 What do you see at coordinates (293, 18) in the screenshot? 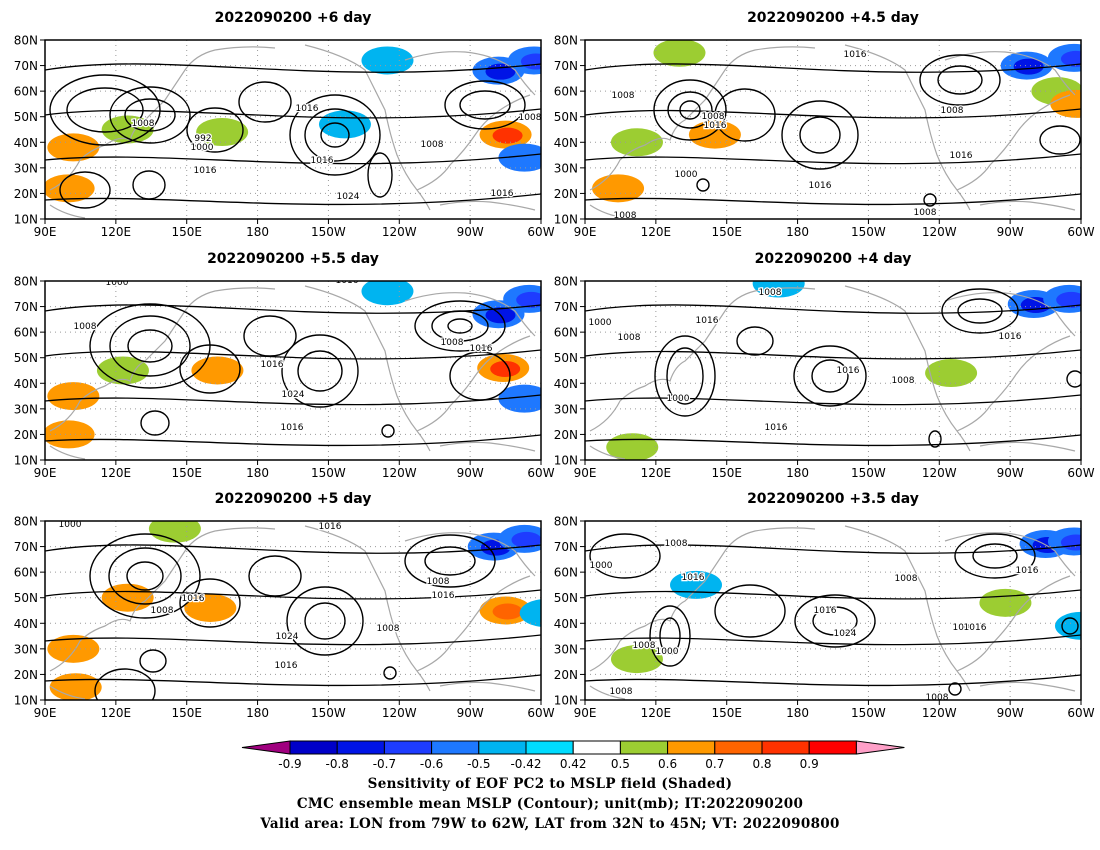
I see `panel-title: 2022090200 +6 day` at bounding box center [293, 18].